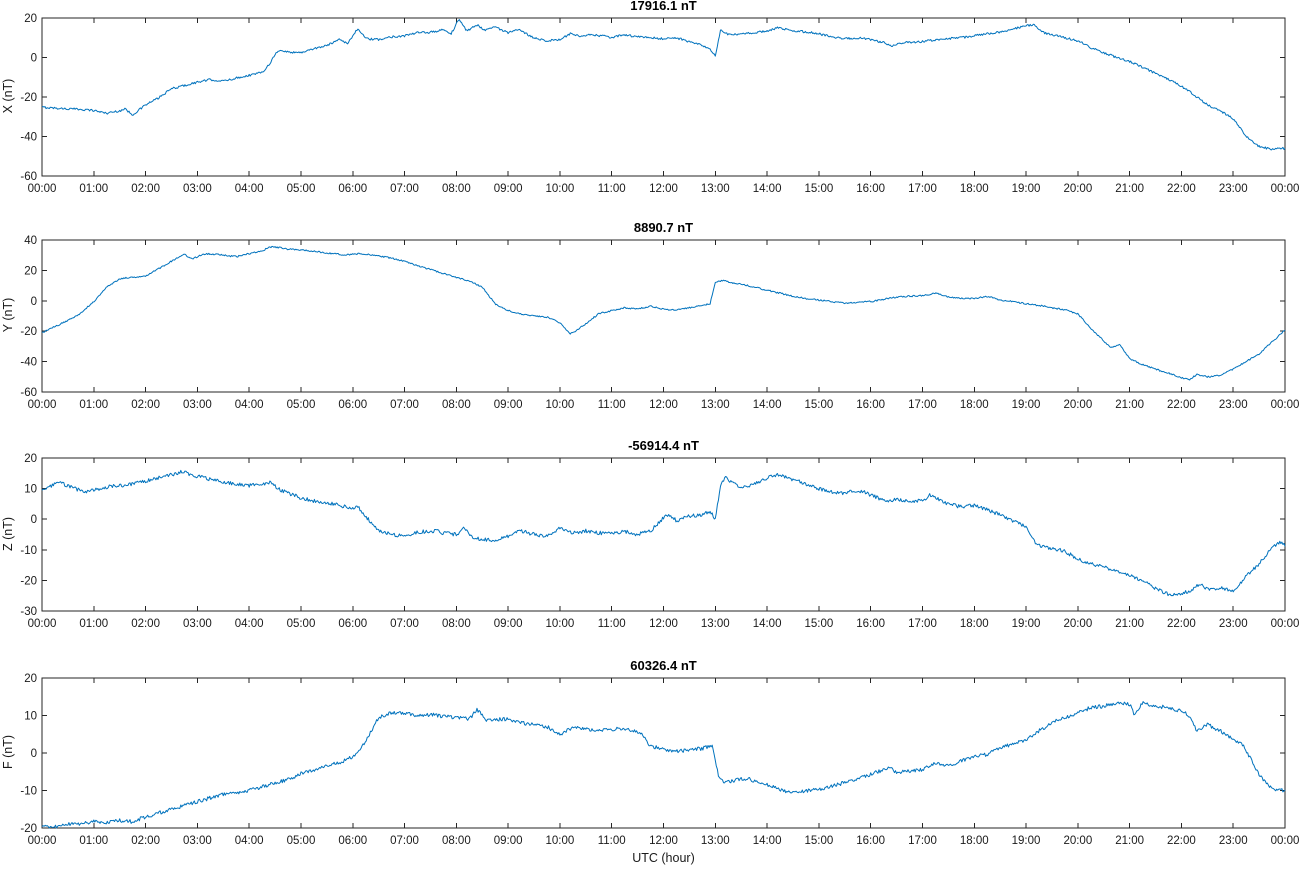  I want to click on x-axis-label: UTC (hour), so click(663, 858).